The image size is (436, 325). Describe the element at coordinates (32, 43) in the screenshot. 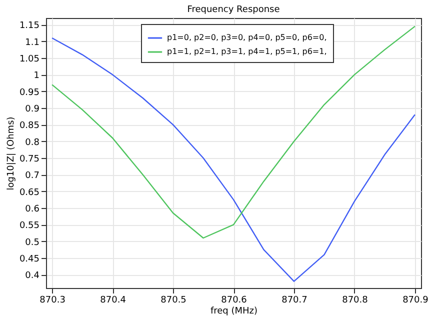

I see `y-tick-label: 1.1` at that location.